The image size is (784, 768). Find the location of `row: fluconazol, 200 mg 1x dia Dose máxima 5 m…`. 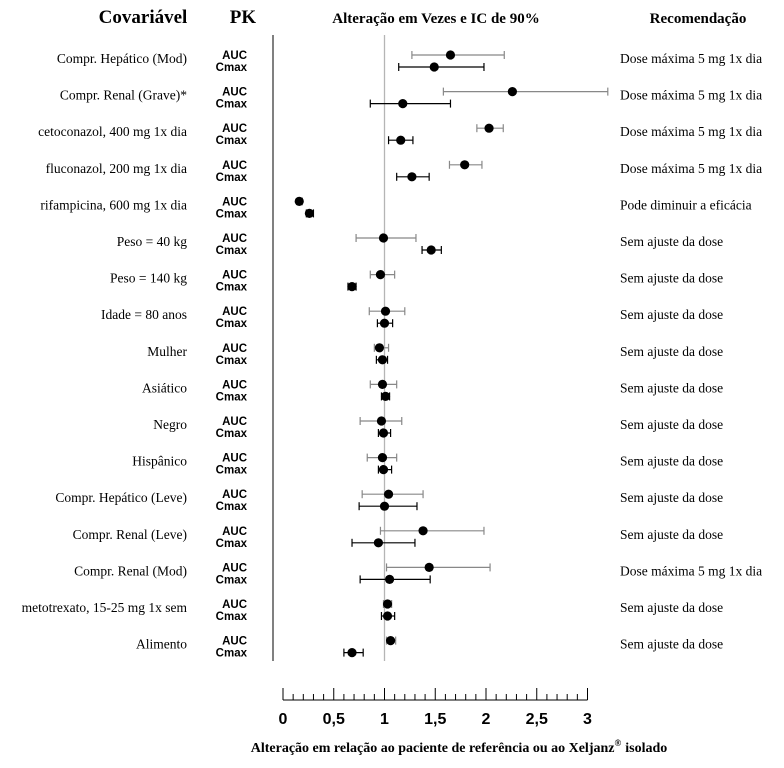

row: fluconazol, 200 mg 1x dia Dose máxima 5 m… is located at coordinates (404, 172).